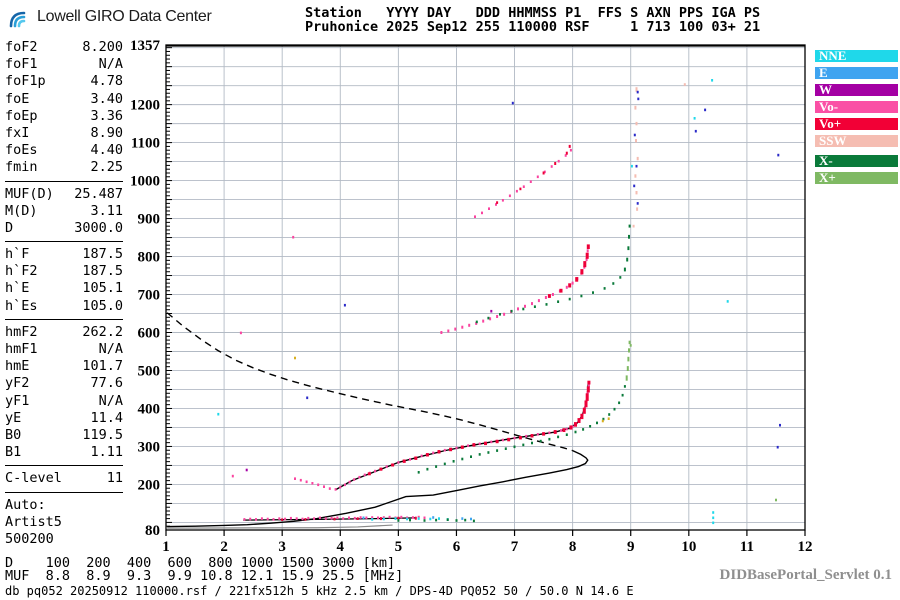 The height and width of the screenshot is (600, 900). I want to click on x-axis-label: 2, so click(224, 547).